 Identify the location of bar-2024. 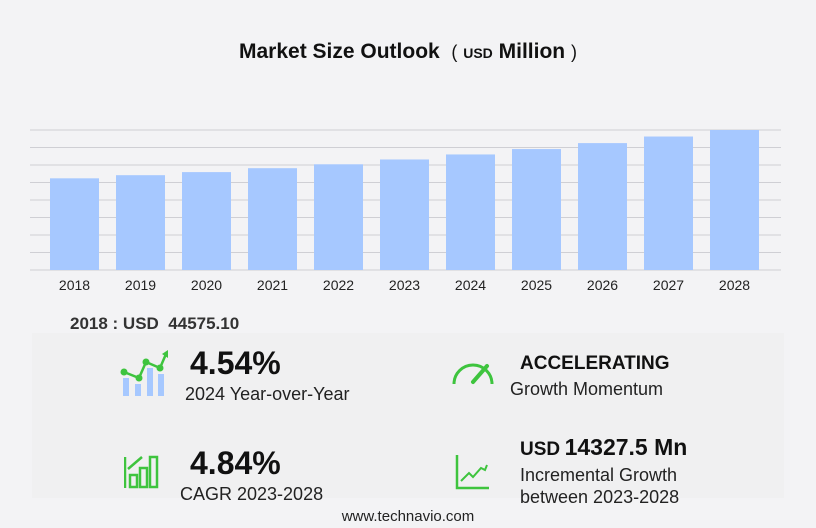
(470, 212).